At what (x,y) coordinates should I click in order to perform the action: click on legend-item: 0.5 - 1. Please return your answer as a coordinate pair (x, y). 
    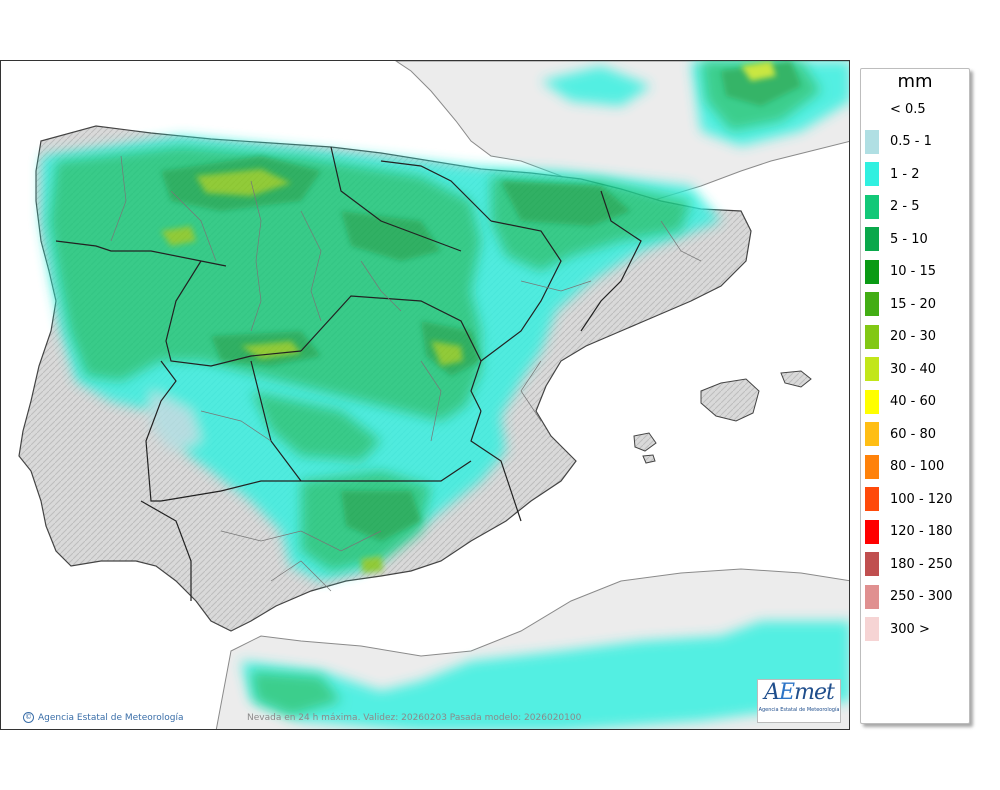
    Looking at the image, I should click on (898, 141).